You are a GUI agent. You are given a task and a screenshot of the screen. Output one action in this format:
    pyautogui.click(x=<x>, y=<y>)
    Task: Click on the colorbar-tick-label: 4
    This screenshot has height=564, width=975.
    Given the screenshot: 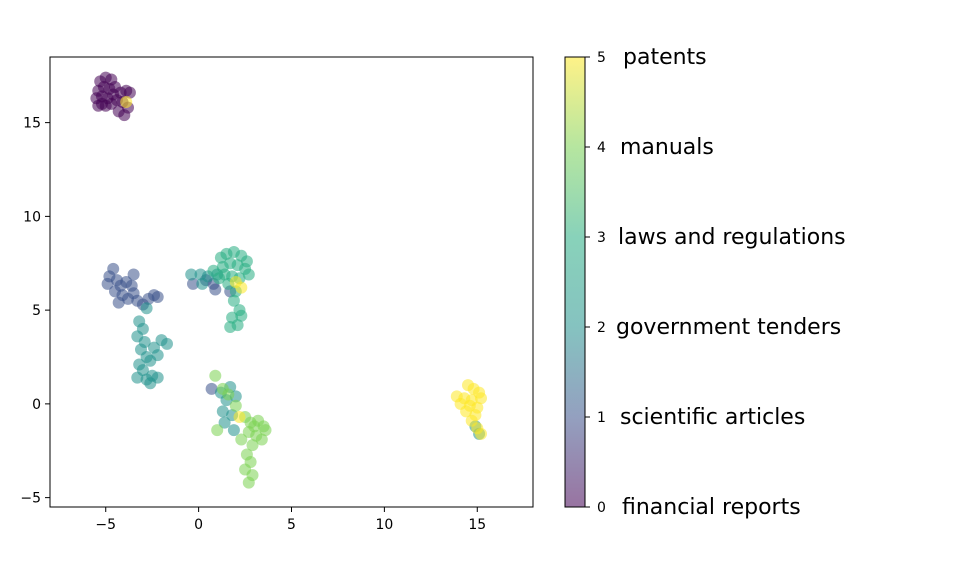 What is the action you would take?
    pyautogui.click(x=601, y=148)
    